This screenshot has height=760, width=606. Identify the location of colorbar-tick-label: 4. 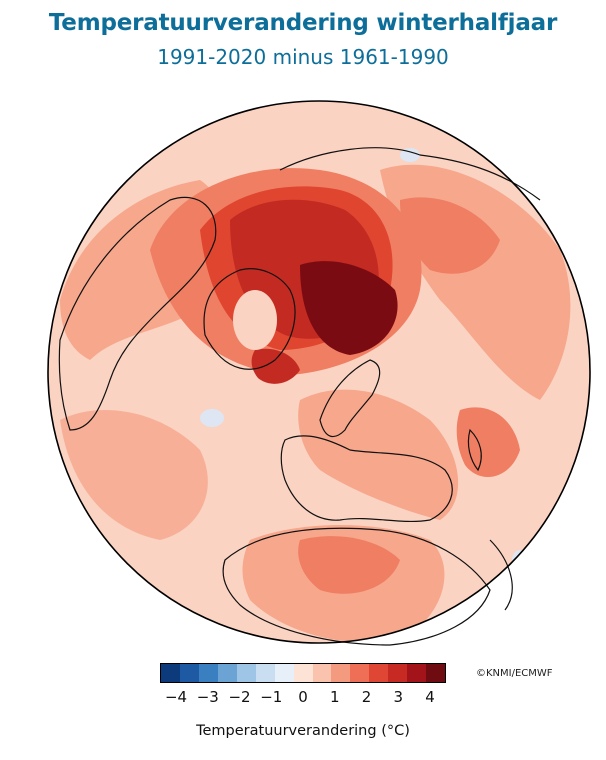
(430, 697).